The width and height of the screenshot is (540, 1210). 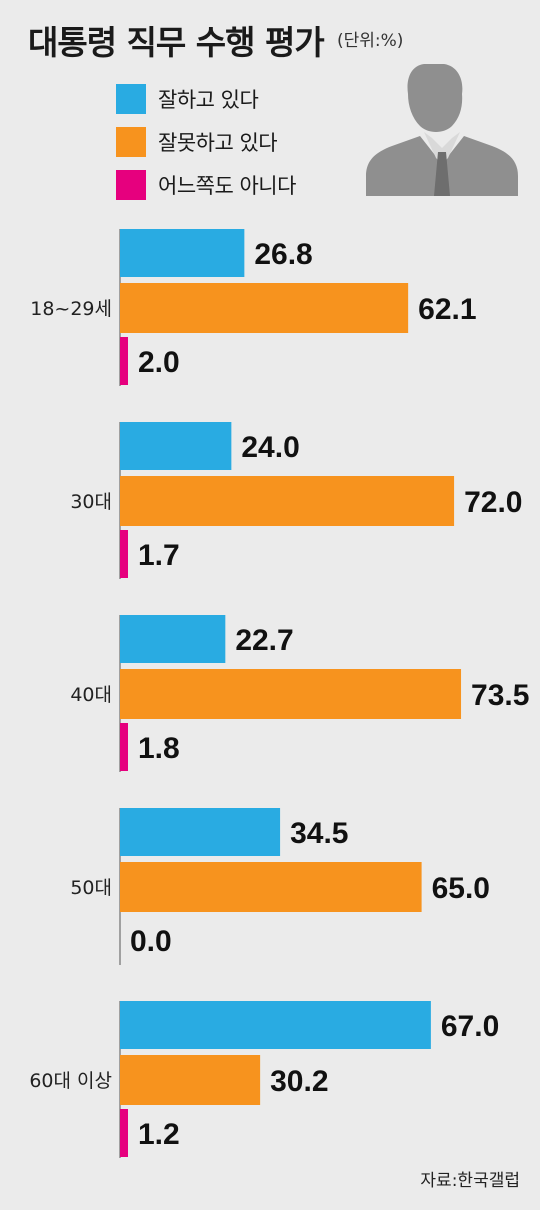 I want to click on category-label: 60대 이상, so click(x=70, y=1081).